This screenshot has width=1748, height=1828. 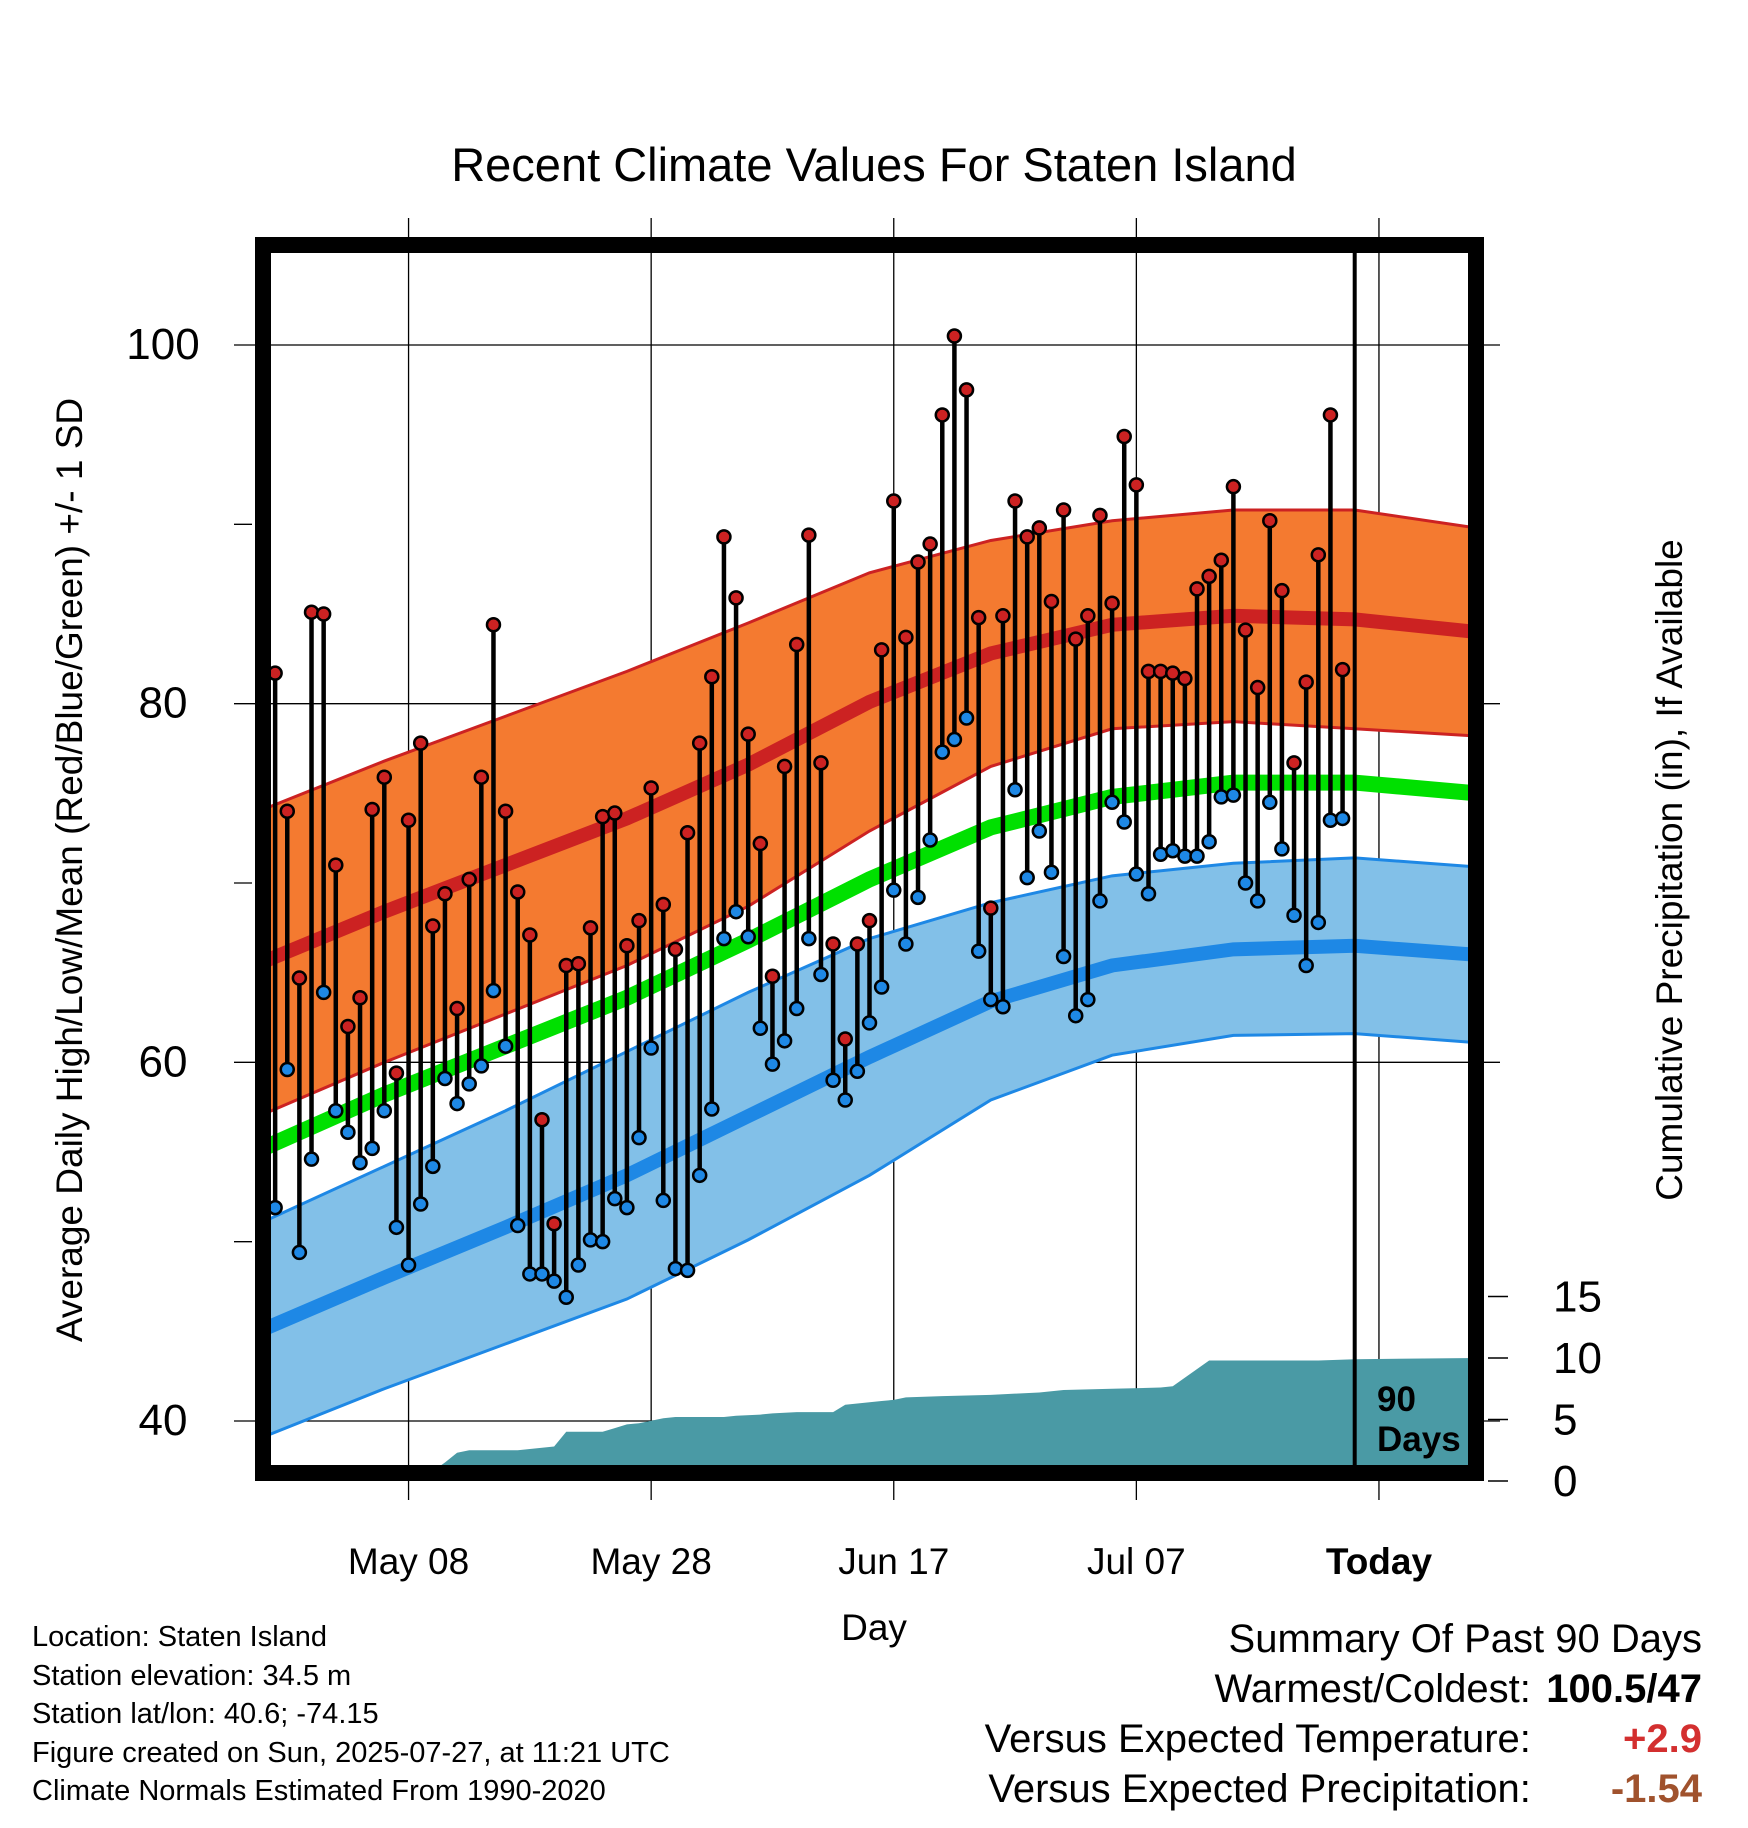 What do you see at coordinates (1343, 1739) in the screenshot?
I see `summary-temp-row: Versus Expected Temperature: +2.9` at bounding box center [1343, 1739].